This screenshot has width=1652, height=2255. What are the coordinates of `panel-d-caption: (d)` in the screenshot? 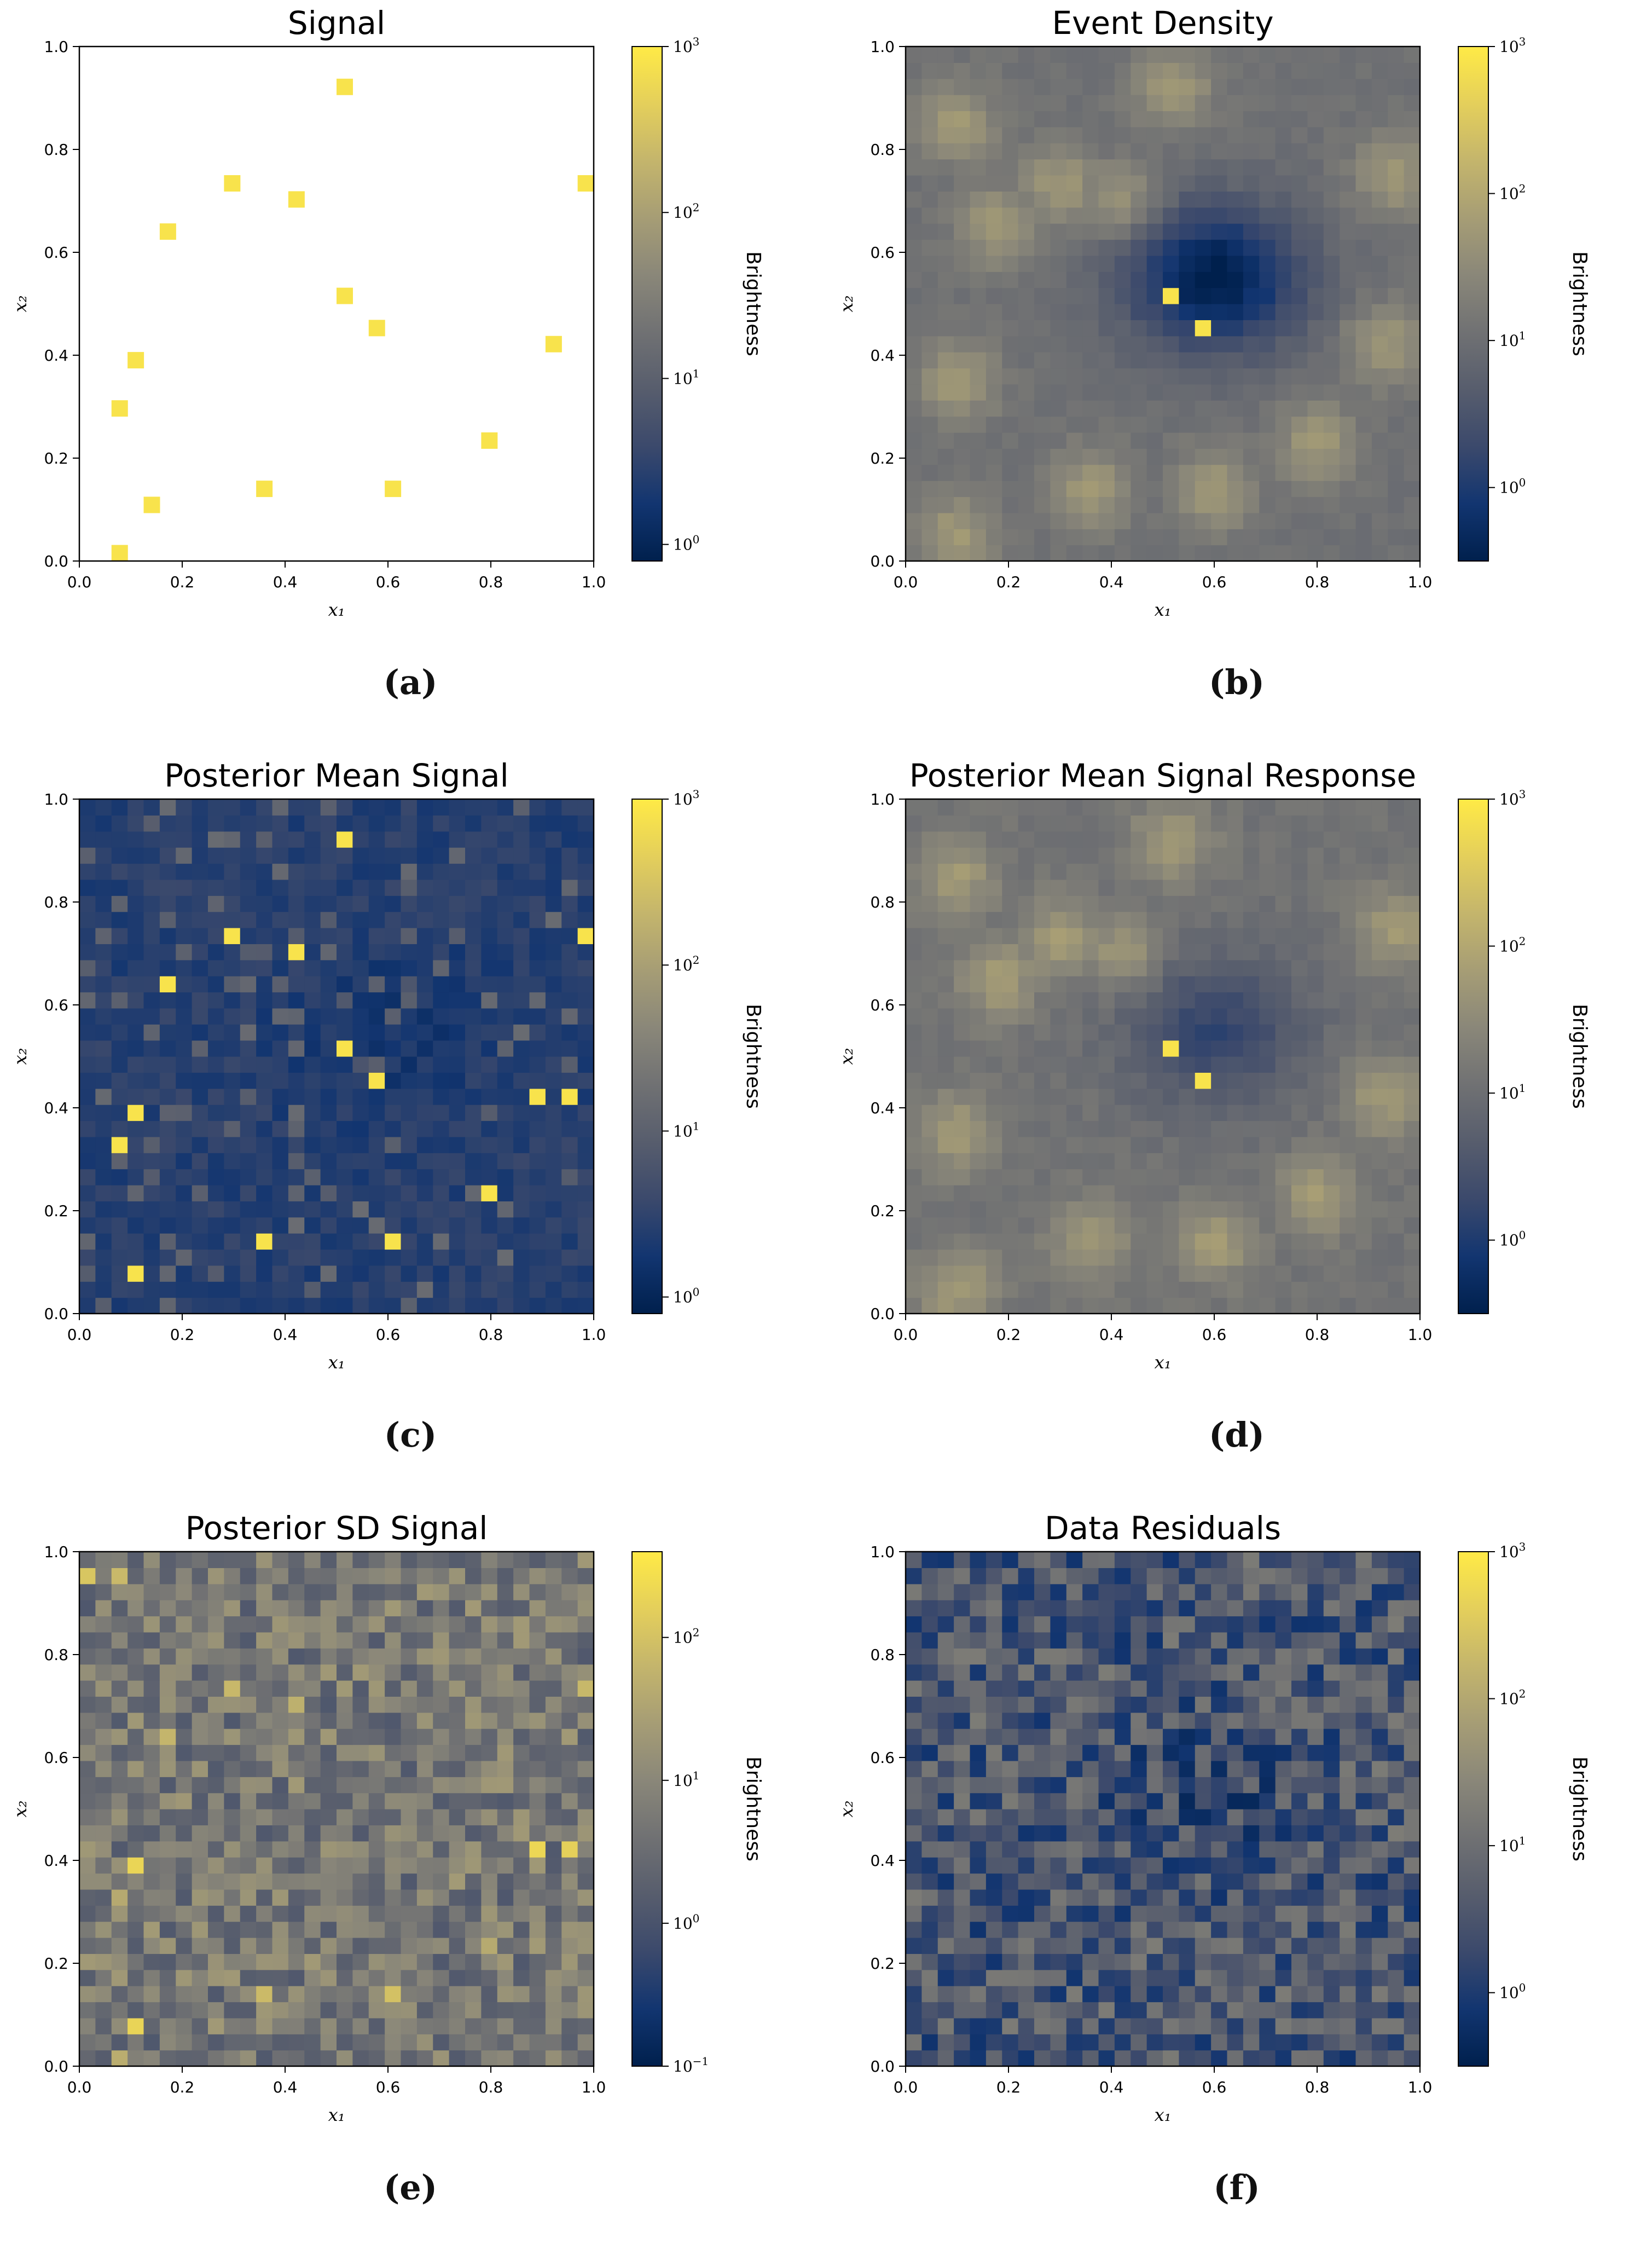 It's located at (1236, 1435).